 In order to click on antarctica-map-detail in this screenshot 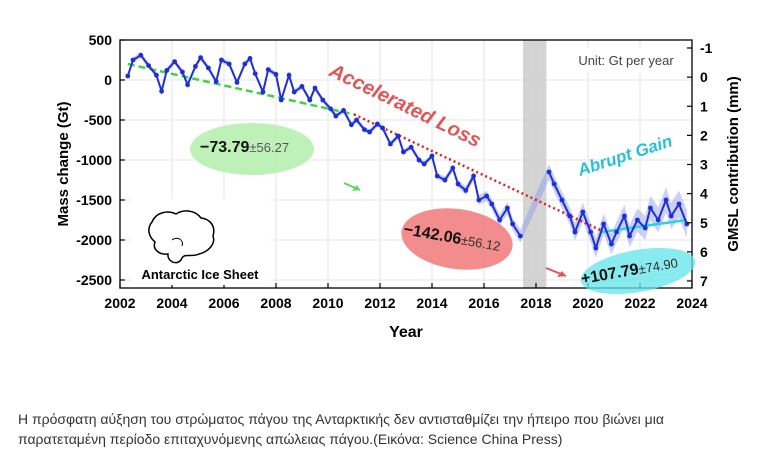, I will do `click(177, 242)`.